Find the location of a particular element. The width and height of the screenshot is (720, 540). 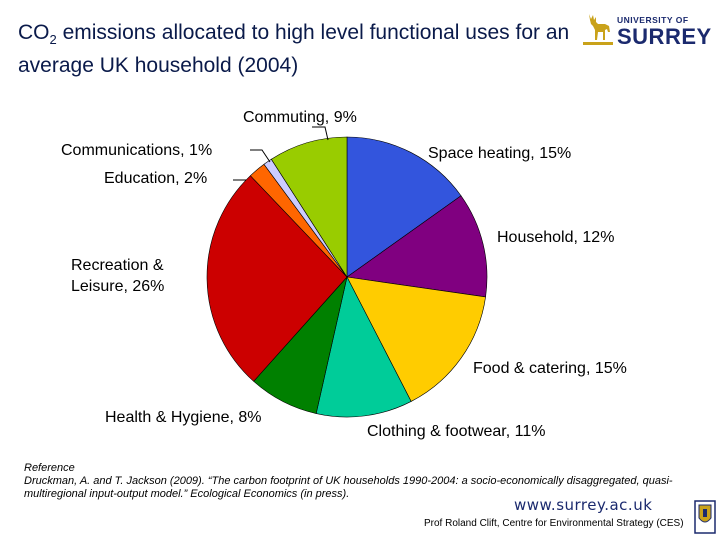

slice-label-6: Education, 2% is located at coordinates (155, 178).